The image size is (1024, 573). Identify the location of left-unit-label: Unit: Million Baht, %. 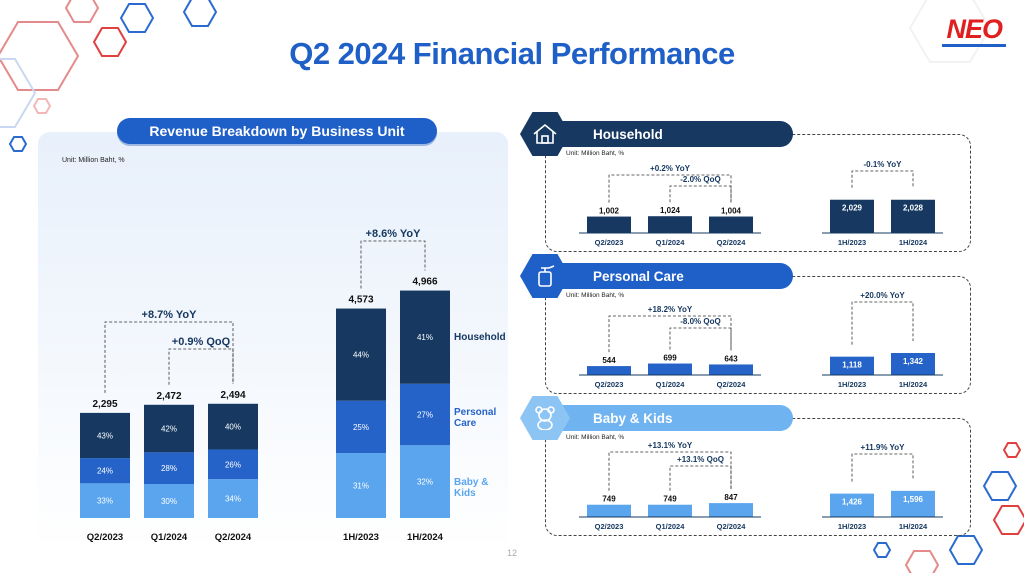
(93, 160).